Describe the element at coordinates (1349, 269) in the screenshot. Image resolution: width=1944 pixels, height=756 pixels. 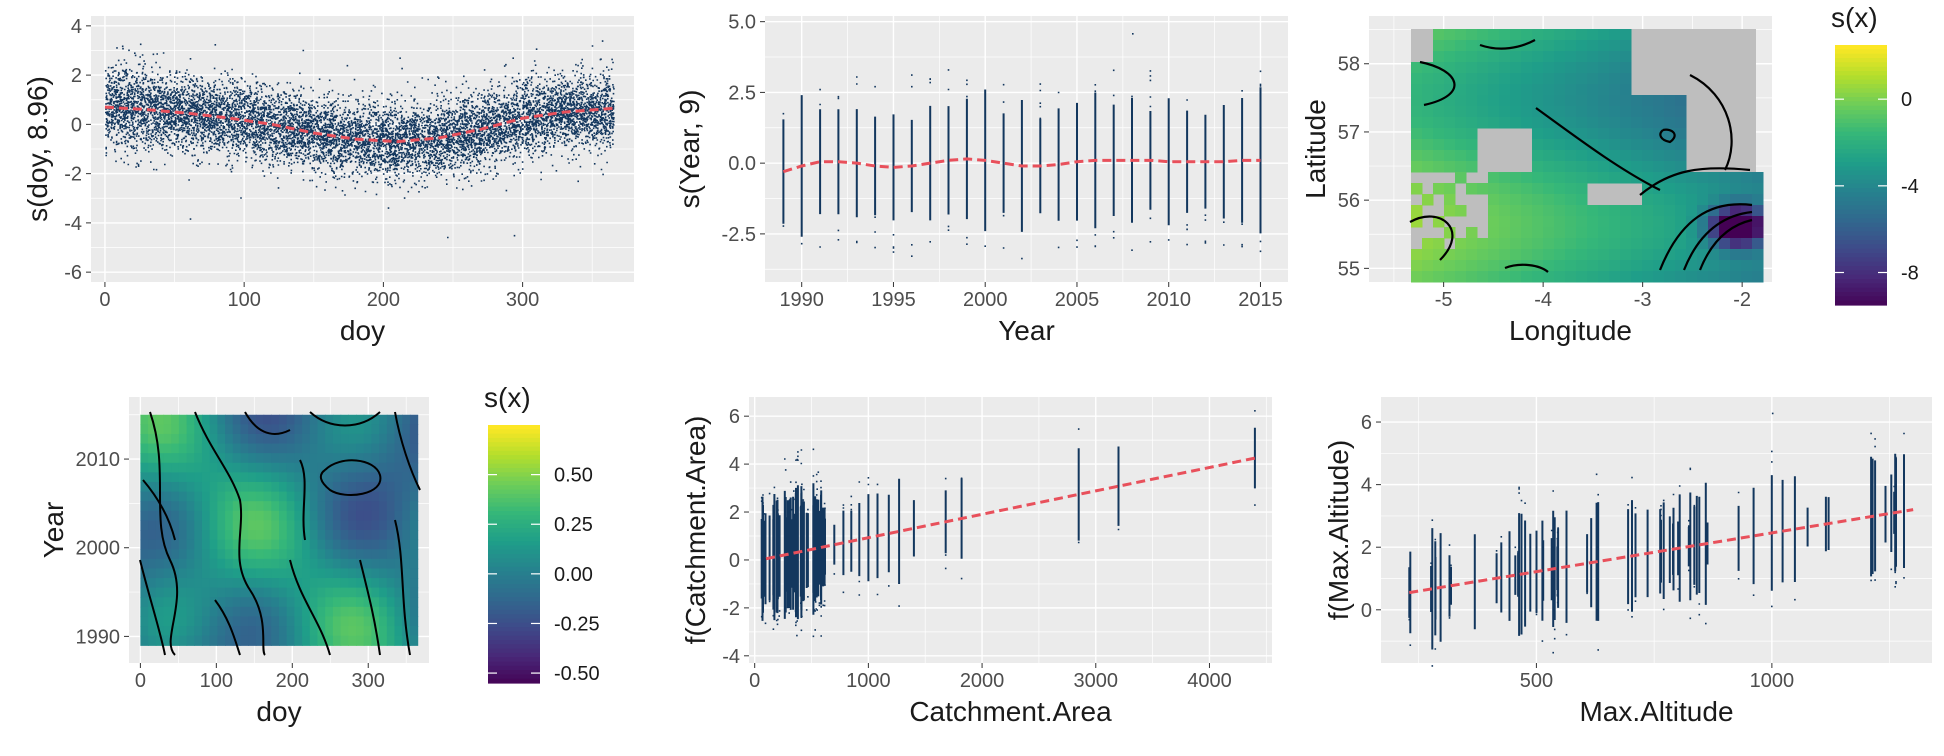
I see `y-tick-label: 55` at that location.